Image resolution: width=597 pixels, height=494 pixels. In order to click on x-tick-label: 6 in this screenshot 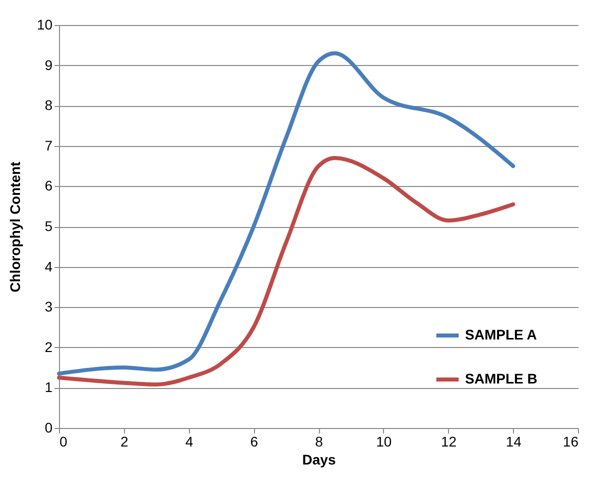, I will do `click(254, 442)`.